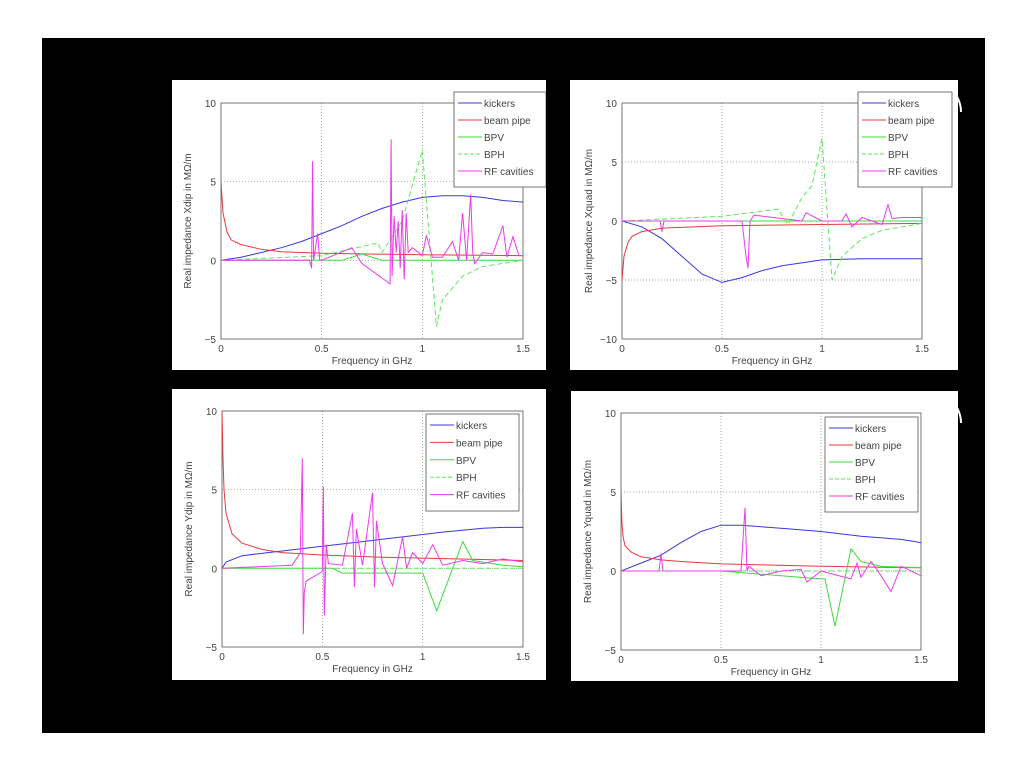  Describe the element at coordinates (608, 340) in the screenshot. I see `y-tick-label: −10` at that location.